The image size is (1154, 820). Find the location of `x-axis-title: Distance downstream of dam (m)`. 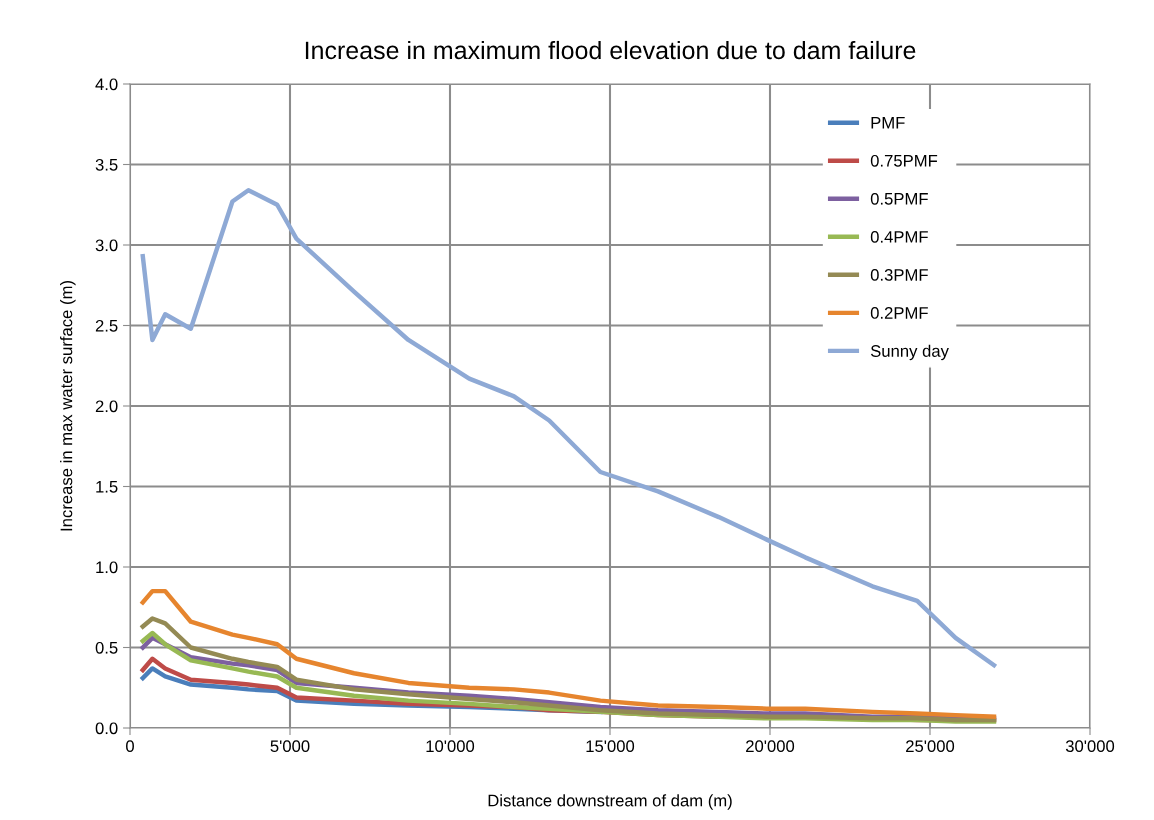

x-axis-title: Distance downstream of dam (m) is located at coordinates (610, 802).